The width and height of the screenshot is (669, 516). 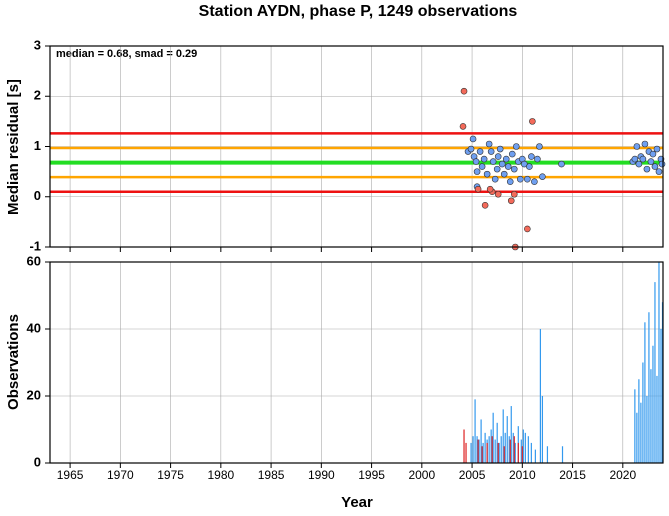 I want to click on x-tick-label: 2005, so click(x=472, y=475).